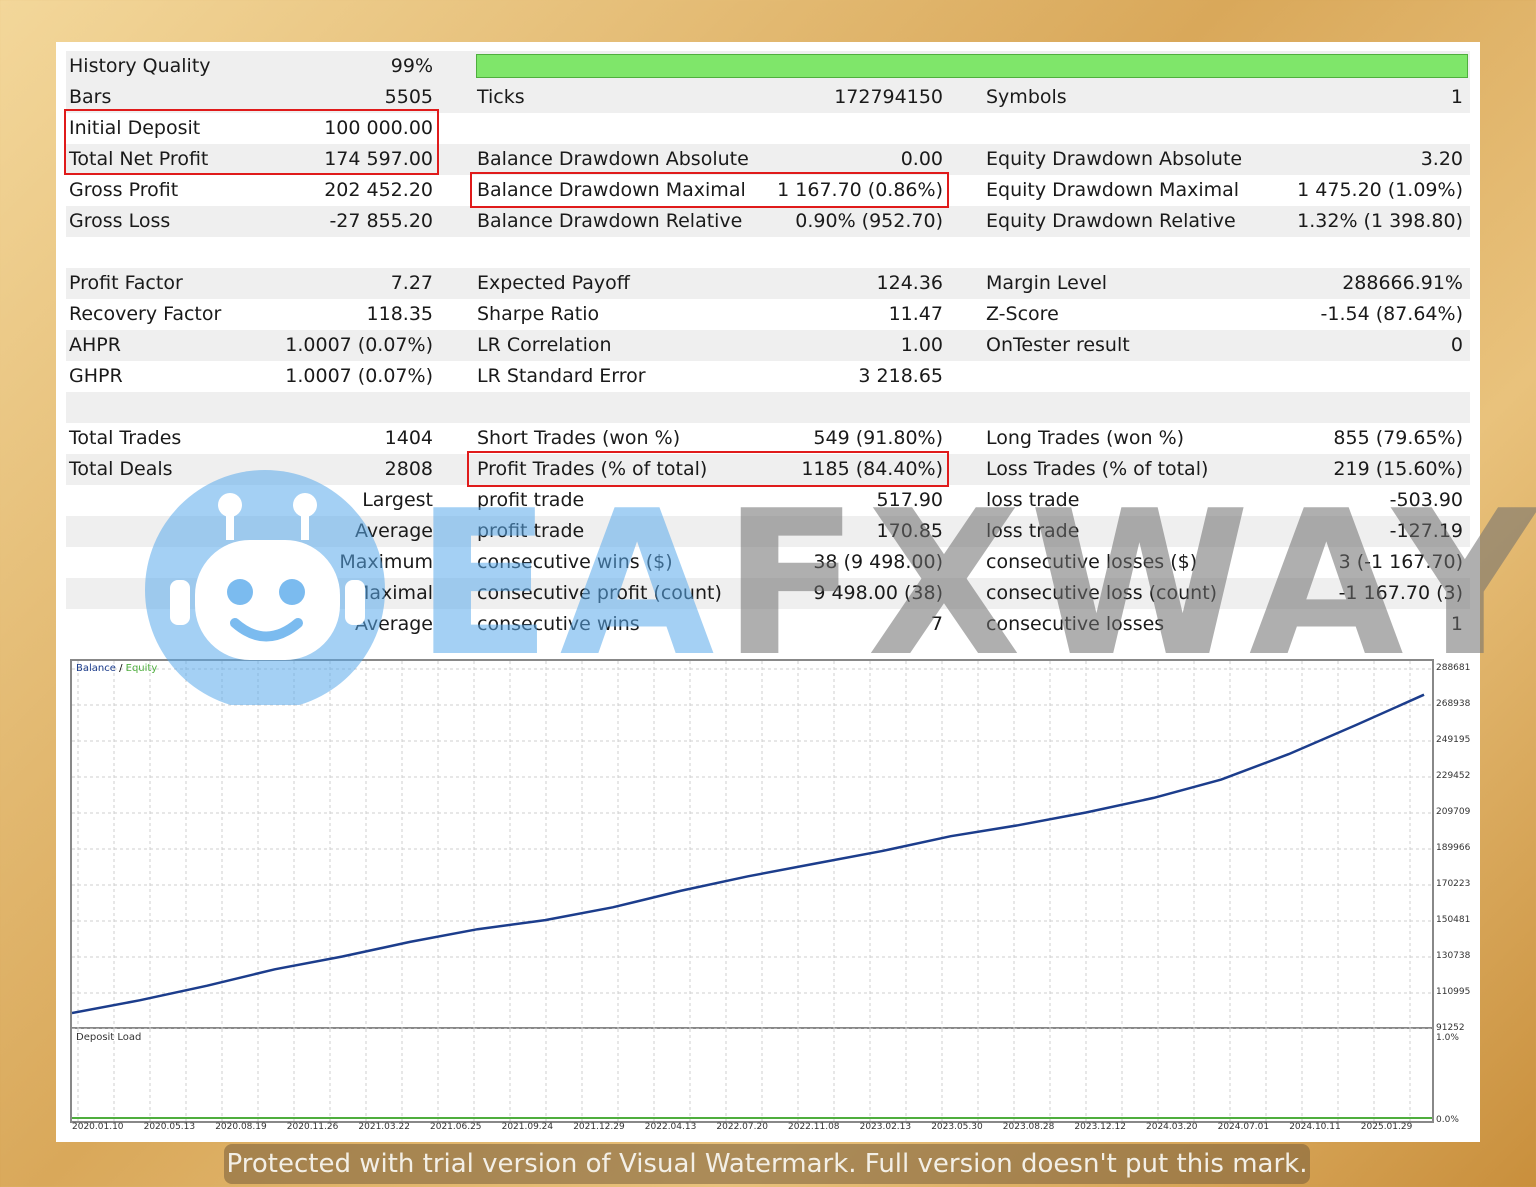 This screenshot has width=1536, height=1187. What do you see at coordinates (869, 221) in the screenshot?
I see `stat-value: 0.90% (952.70)` at bounding box center [869, 221].